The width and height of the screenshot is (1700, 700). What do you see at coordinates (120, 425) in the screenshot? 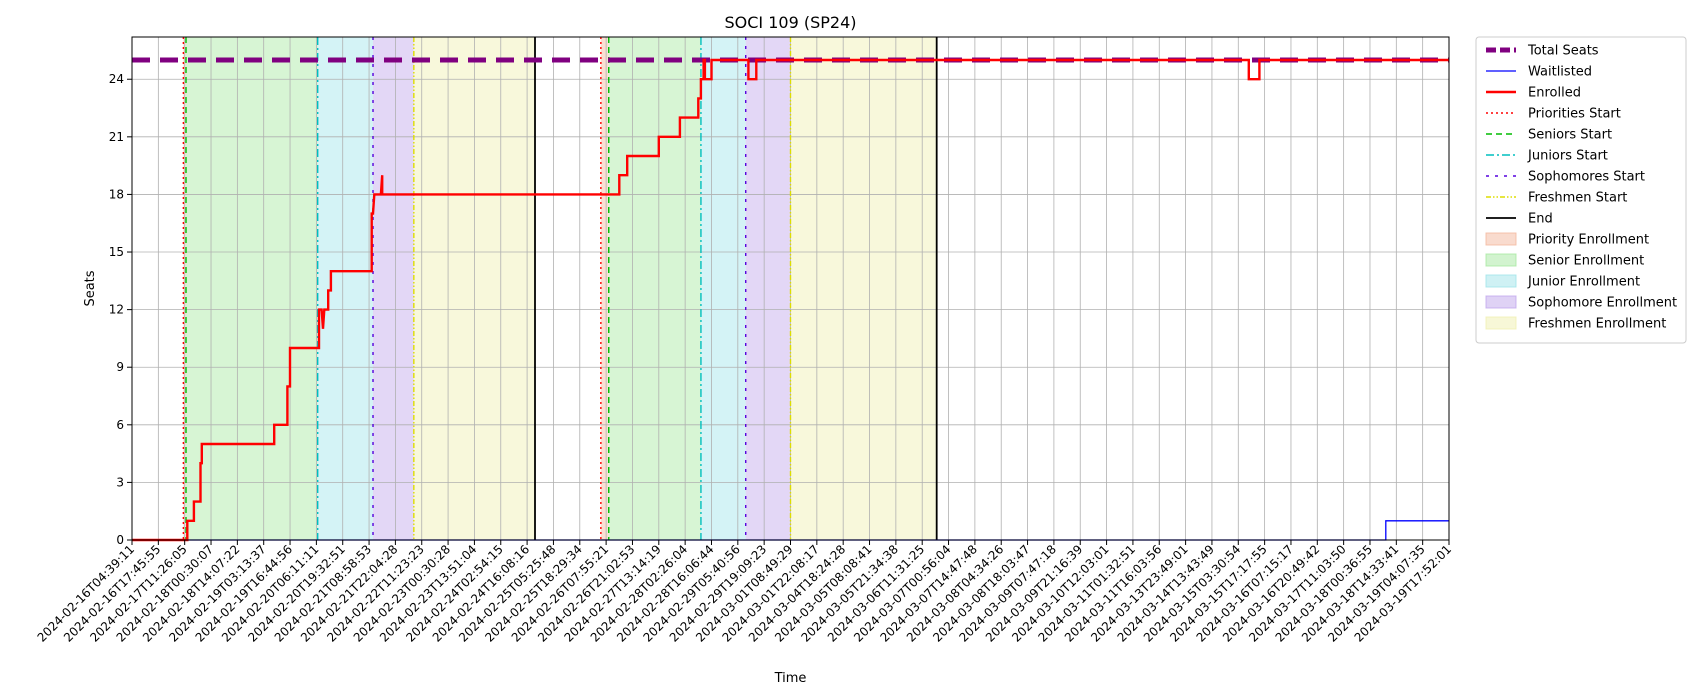
I see `y-tick-label-2: 6` at bounding box center [120, 425].